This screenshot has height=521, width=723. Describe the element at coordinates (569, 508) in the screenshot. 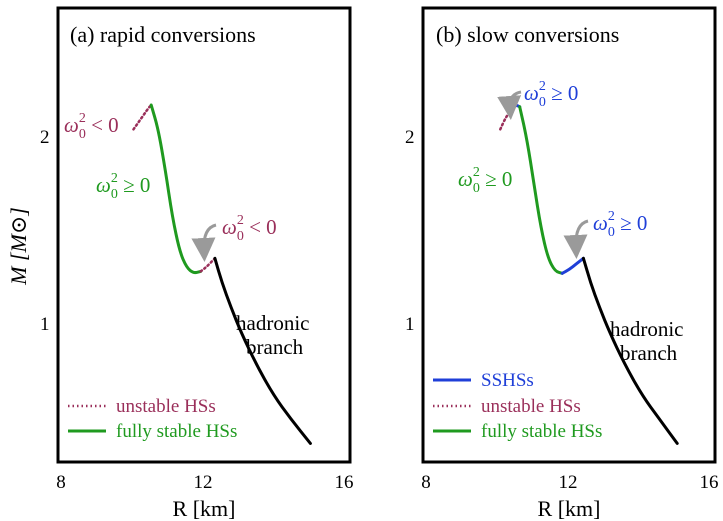

I see `panel-b-x-axis-label: R [km]` at that location.